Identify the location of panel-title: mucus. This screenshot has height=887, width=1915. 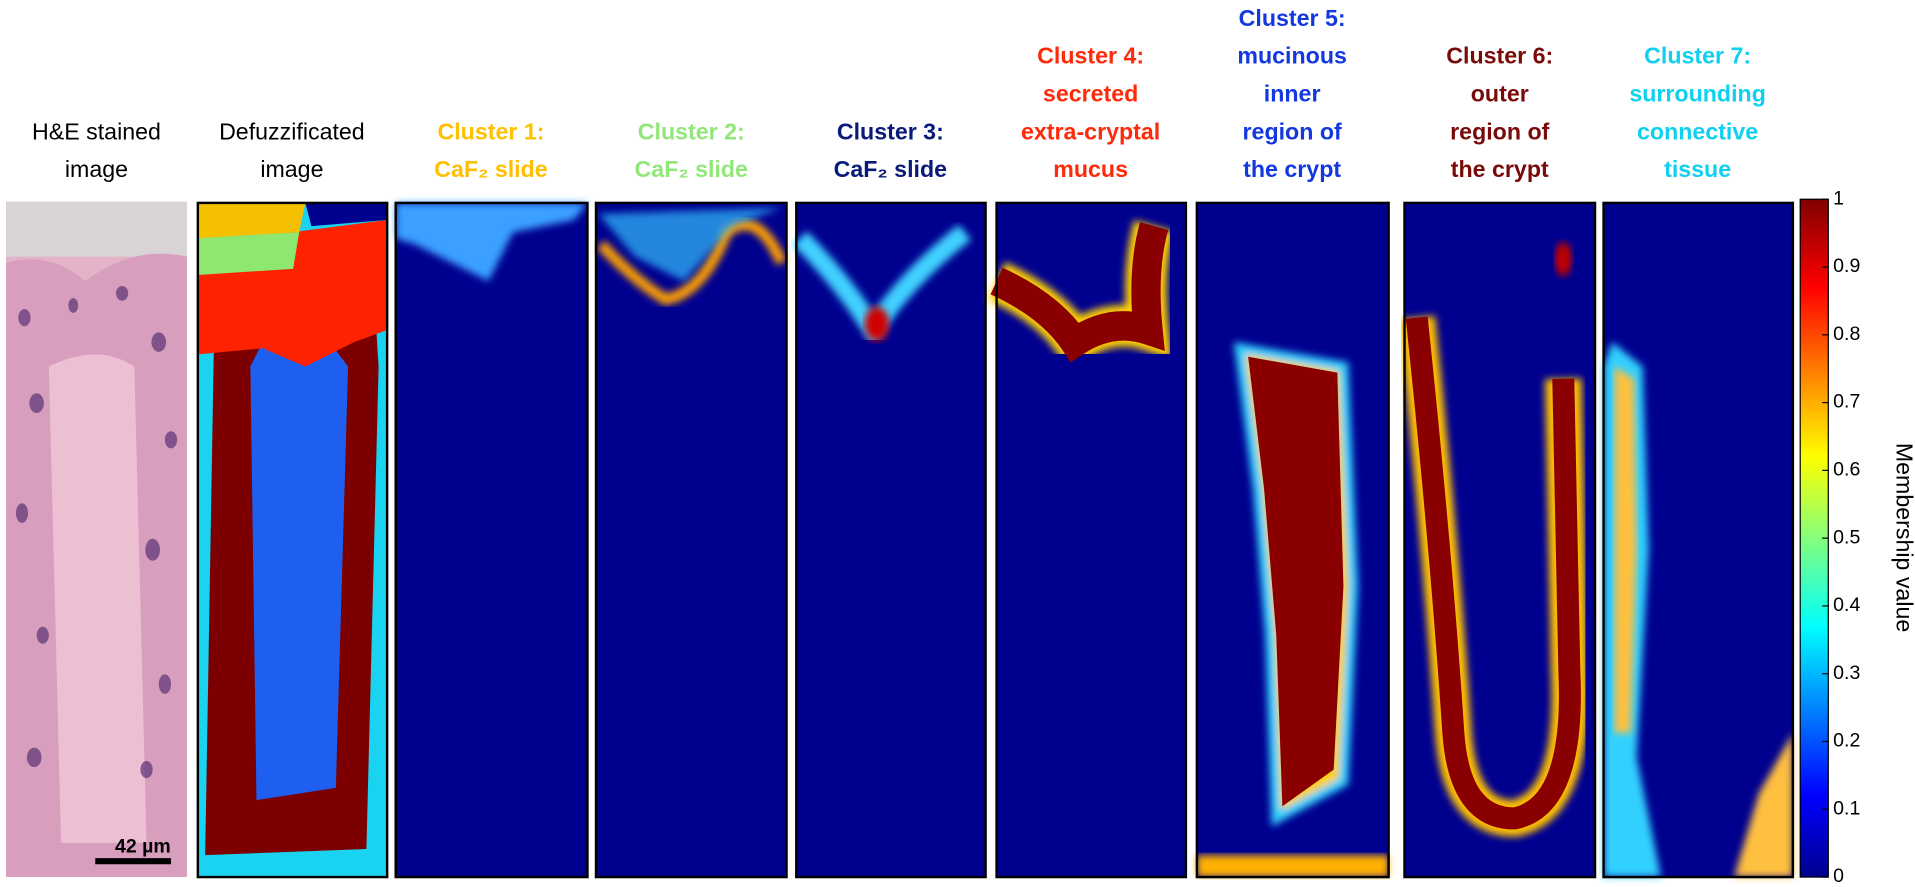
(1090, 169).